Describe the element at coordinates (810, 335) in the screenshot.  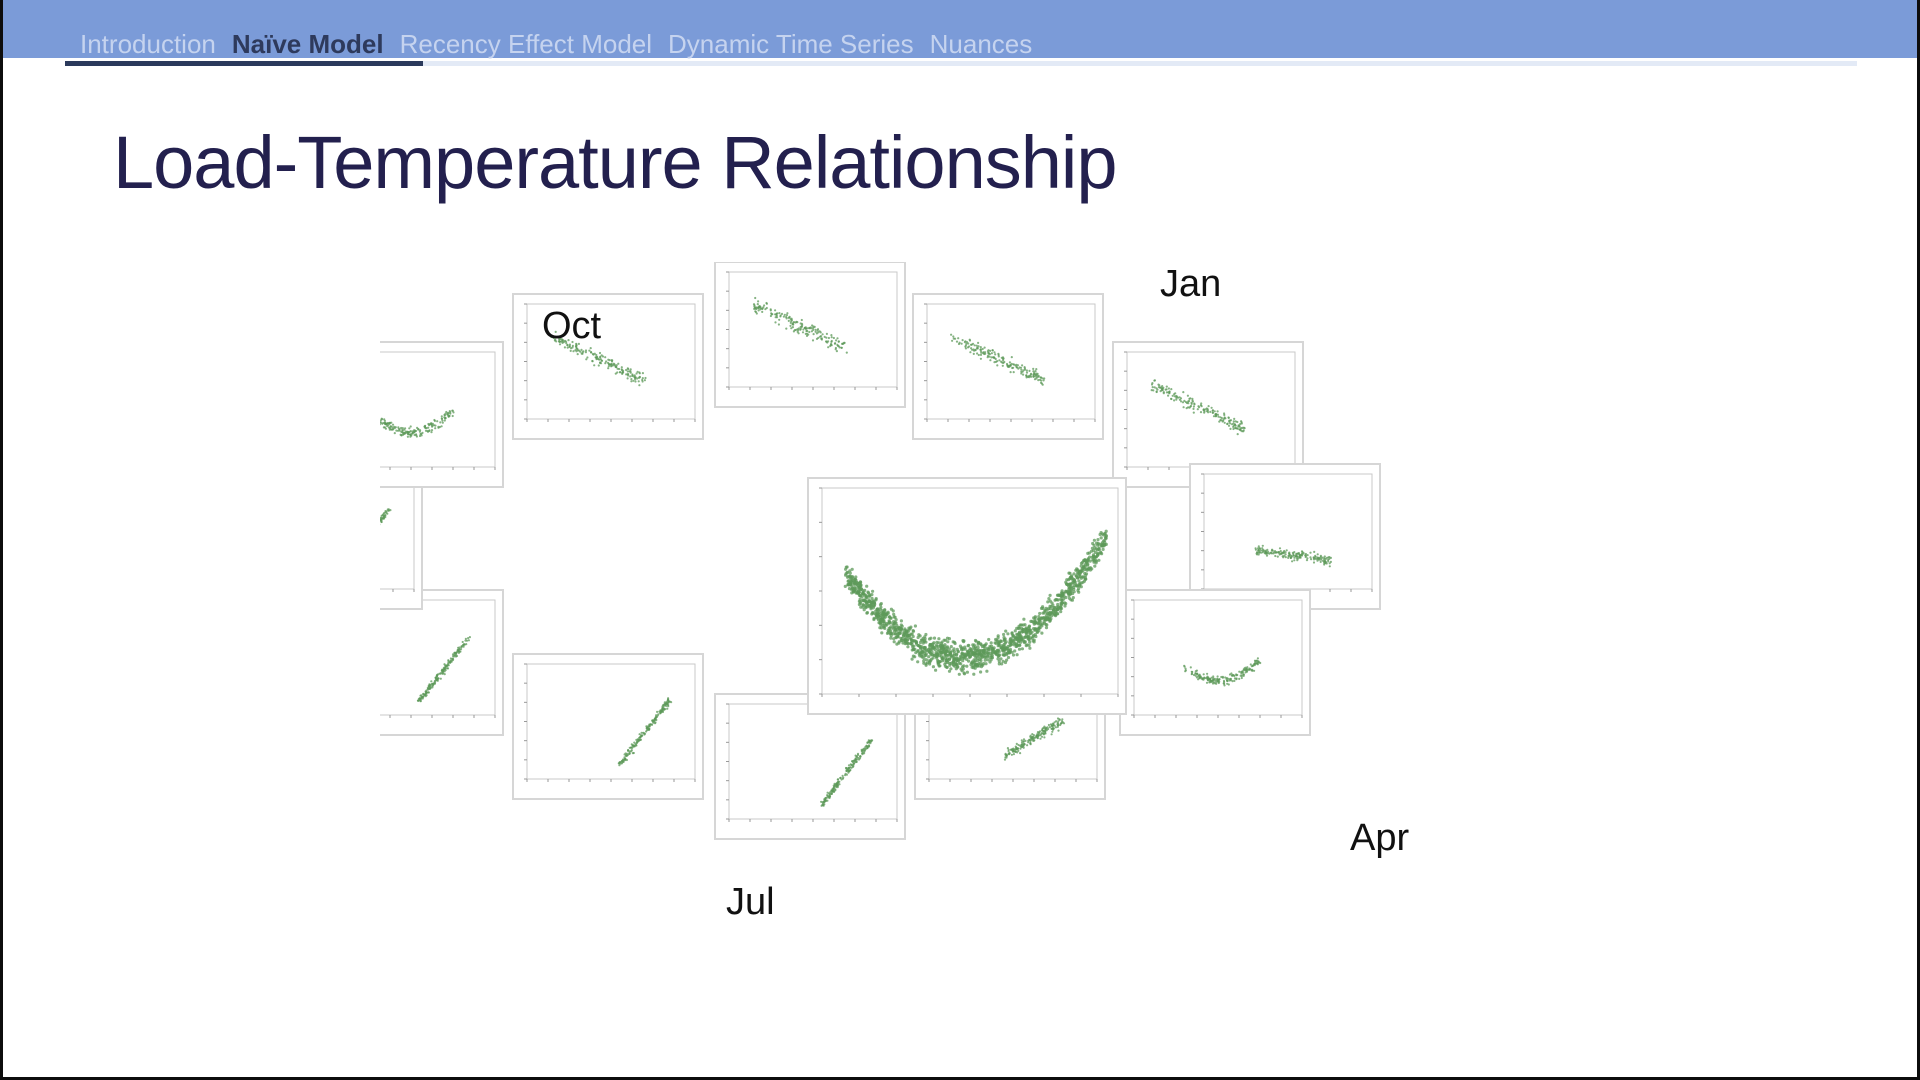
I see `panel-dec` at that location.